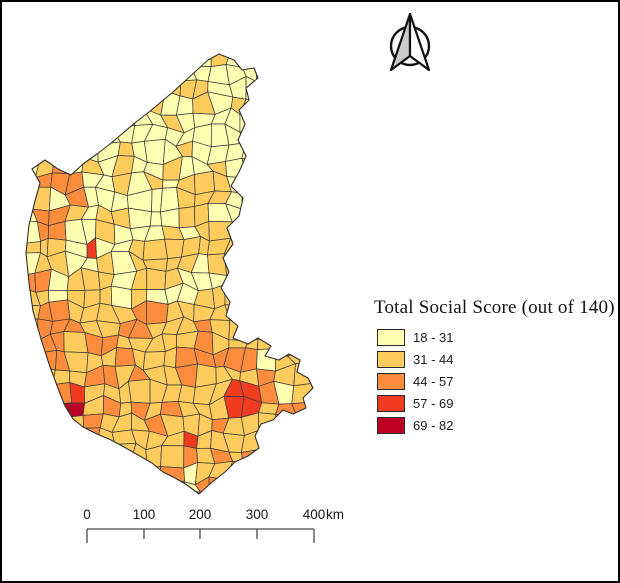 Image resolution: width=620 pixels, height=583 pixels. I want to click on scale-bar-label: 200, so click(200, 514).